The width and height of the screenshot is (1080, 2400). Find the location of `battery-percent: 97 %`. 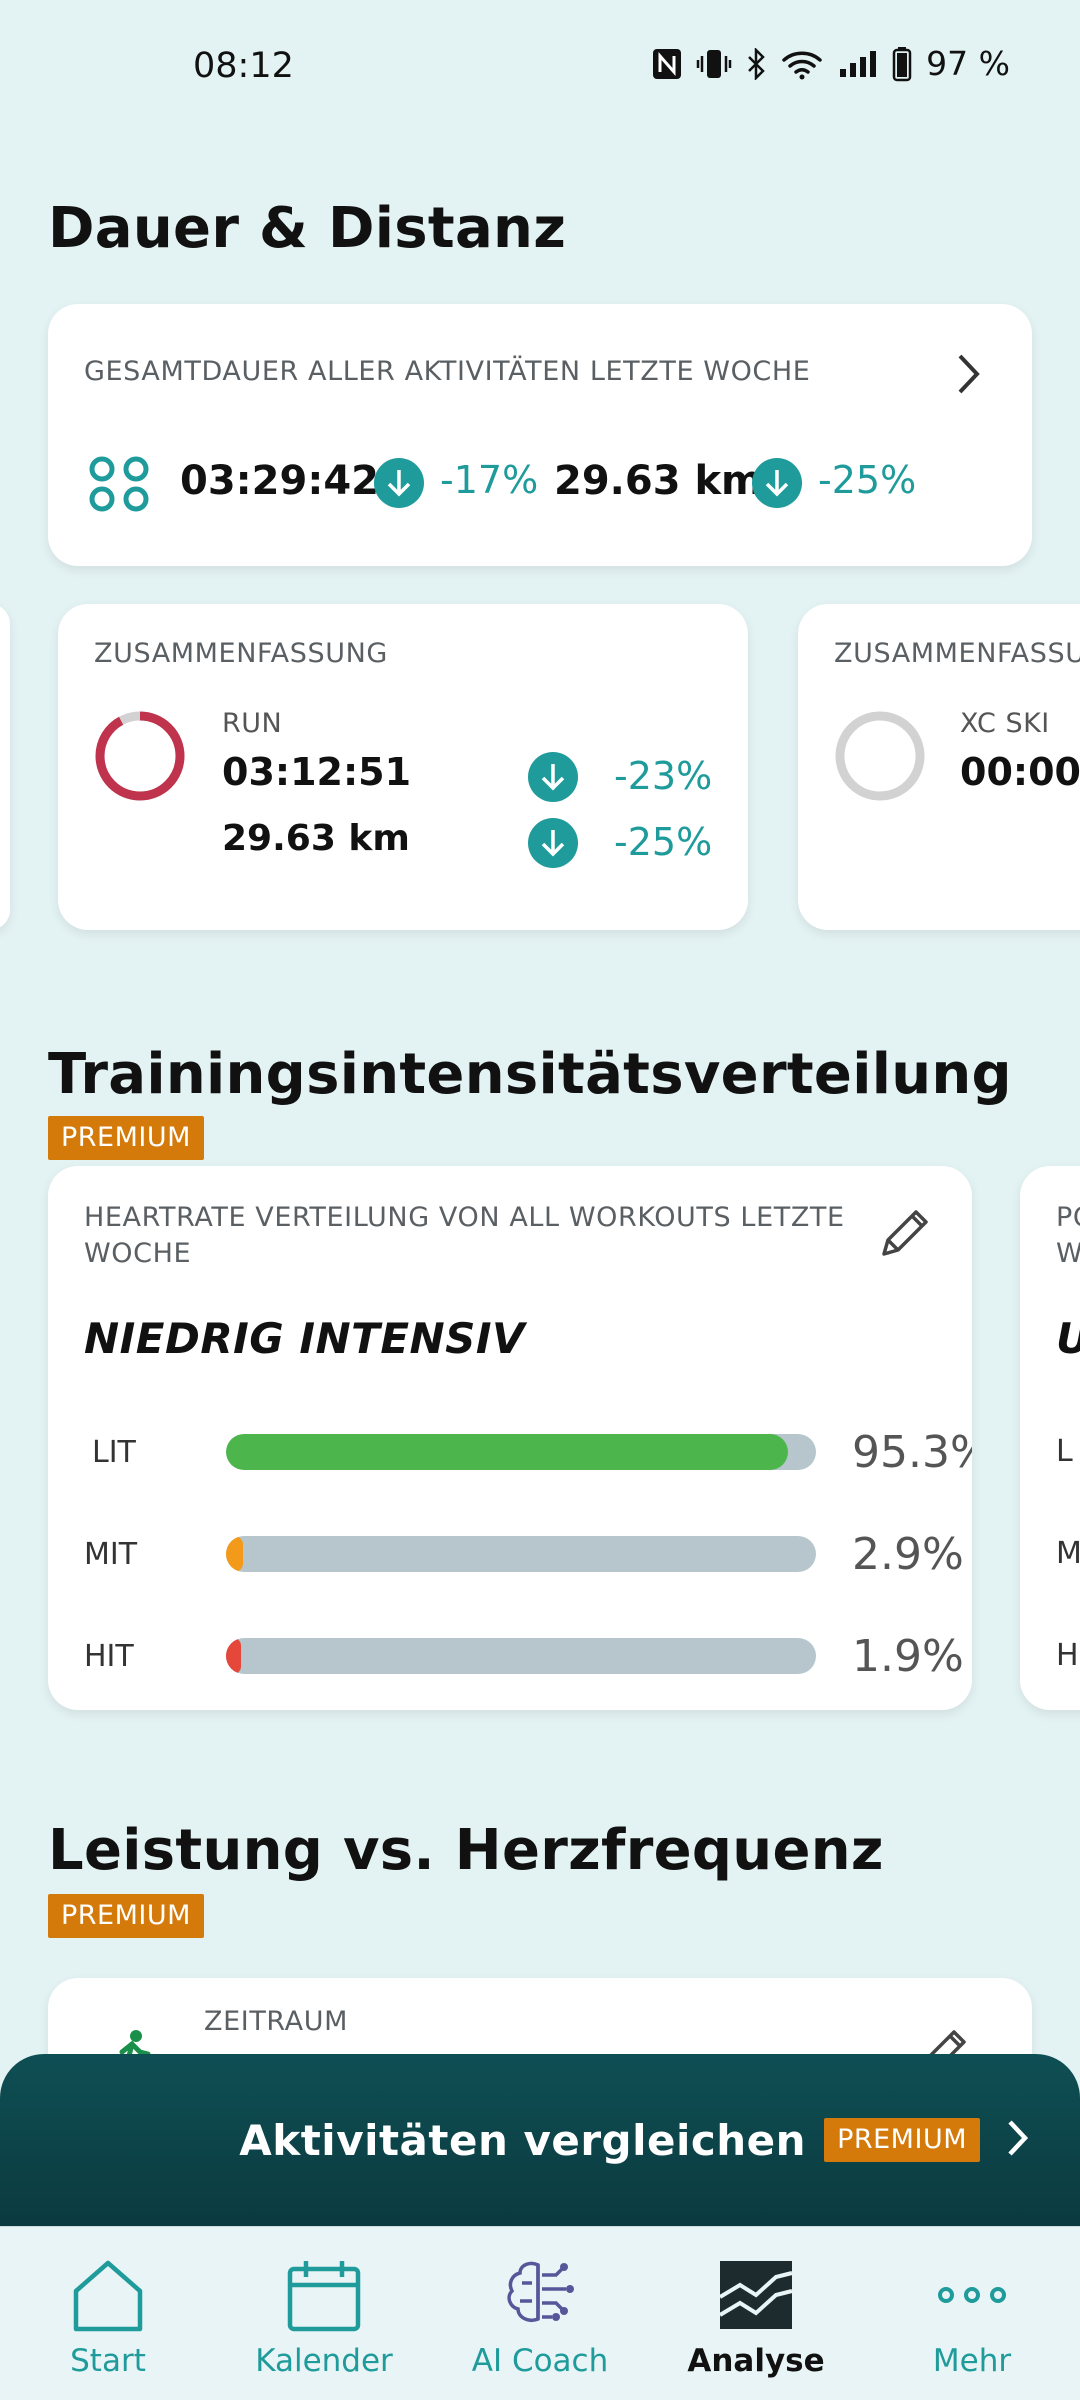

battery-percent: 97 % is located at coordinates (968, 63).